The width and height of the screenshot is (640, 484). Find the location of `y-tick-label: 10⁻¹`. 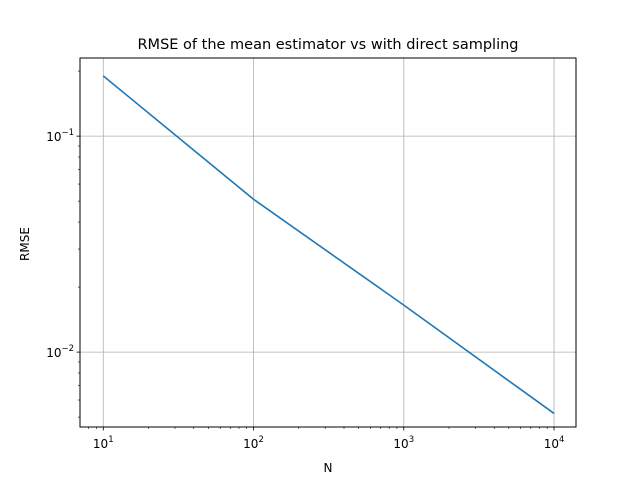

y-tick-label: 10⁻¹ is located at coordinates (60, 136).